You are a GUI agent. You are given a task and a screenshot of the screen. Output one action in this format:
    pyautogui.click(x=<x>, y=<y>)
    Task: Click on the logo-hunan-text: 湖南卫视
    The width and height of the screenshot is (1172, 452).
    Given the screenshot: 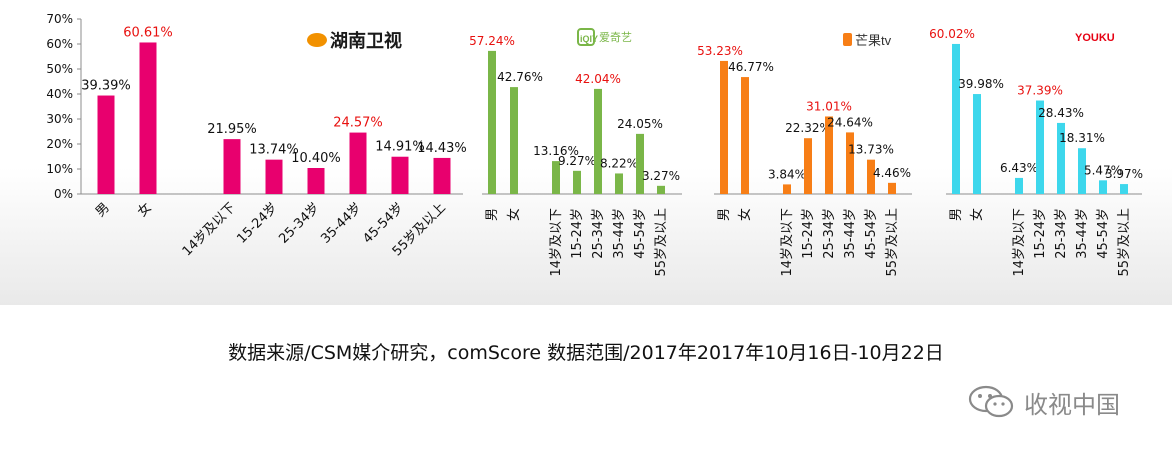 What is the action you would take?
    pyautogui.click(x=366, y=40)
    